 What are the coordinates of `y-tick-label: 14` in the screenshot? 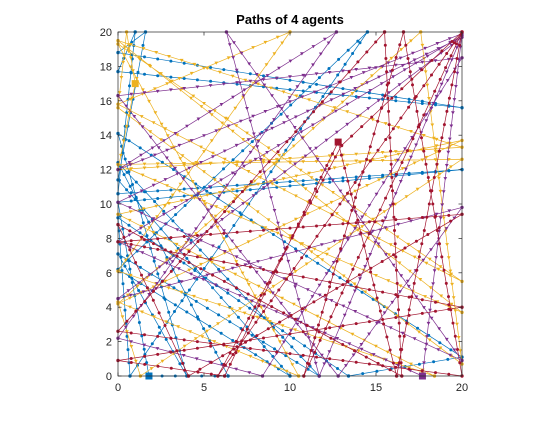 It's located at (106, 136).